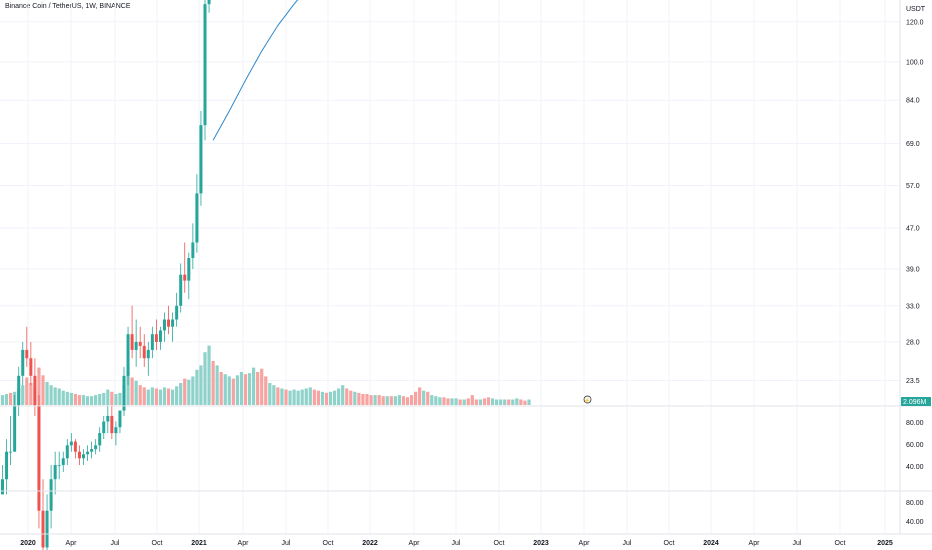 This screenshot has width=932, height=550. Describe the element at coordinates (913, 101) in the screenshot. I see `price-tick-label: 84.0` at that location.